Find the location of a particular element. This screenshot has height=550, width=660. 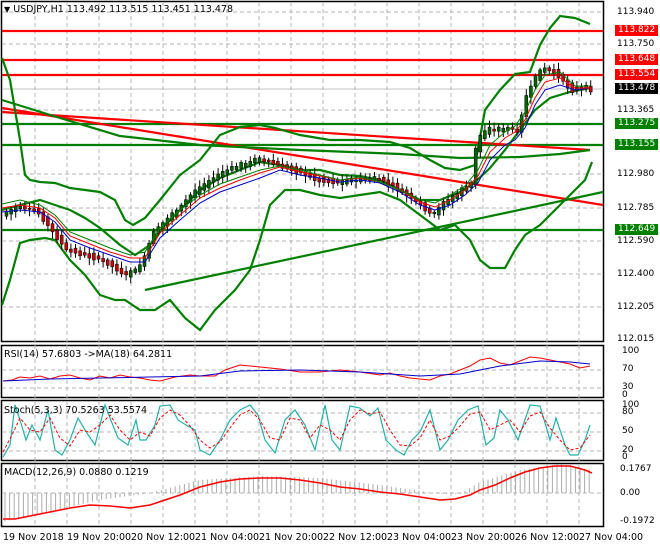

time-label: 21 Nov 20:00 is located at coordinates (291, 537).